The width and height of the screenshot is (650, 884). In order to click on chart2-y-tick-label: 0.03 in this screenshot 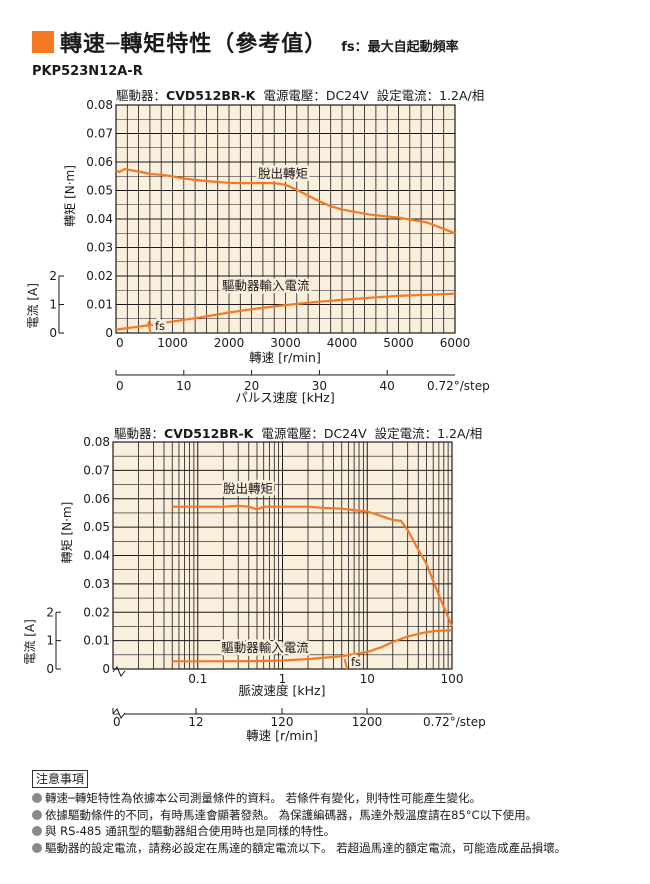, I will do `click(96, 584)`.